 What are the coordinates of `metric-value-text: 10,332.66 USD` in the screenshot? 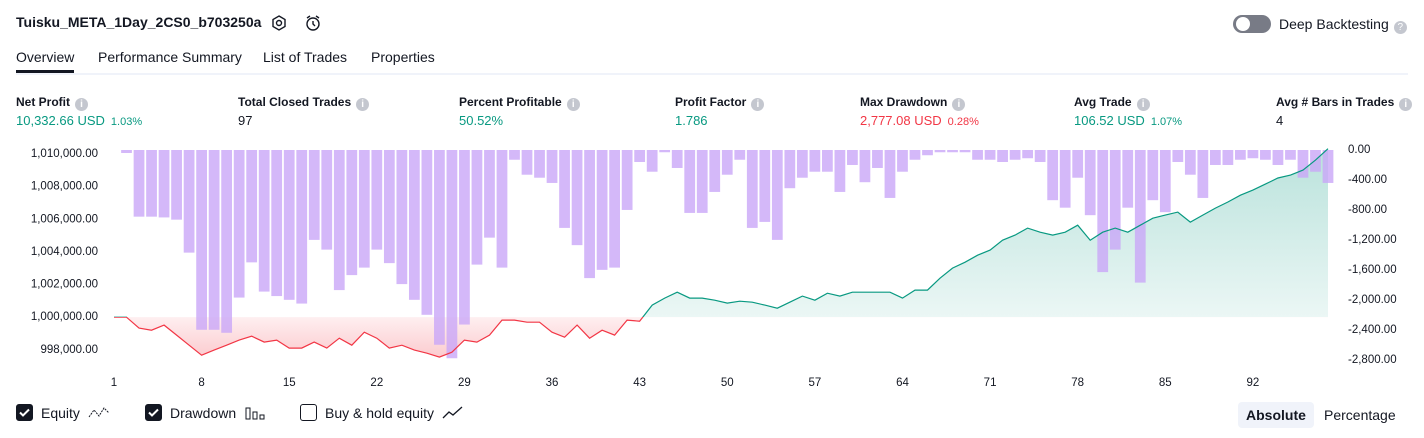 It's located at (60, 120).